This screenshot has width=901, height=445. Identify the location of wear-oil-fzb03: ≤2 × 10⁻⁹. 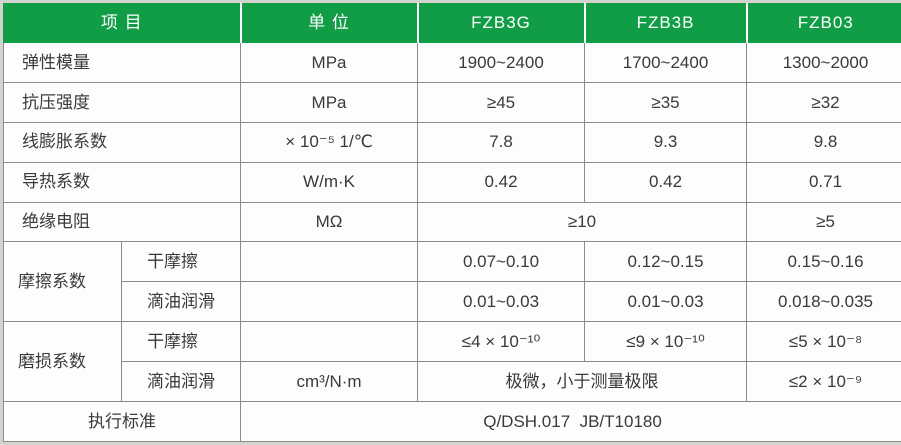
(823, 382).